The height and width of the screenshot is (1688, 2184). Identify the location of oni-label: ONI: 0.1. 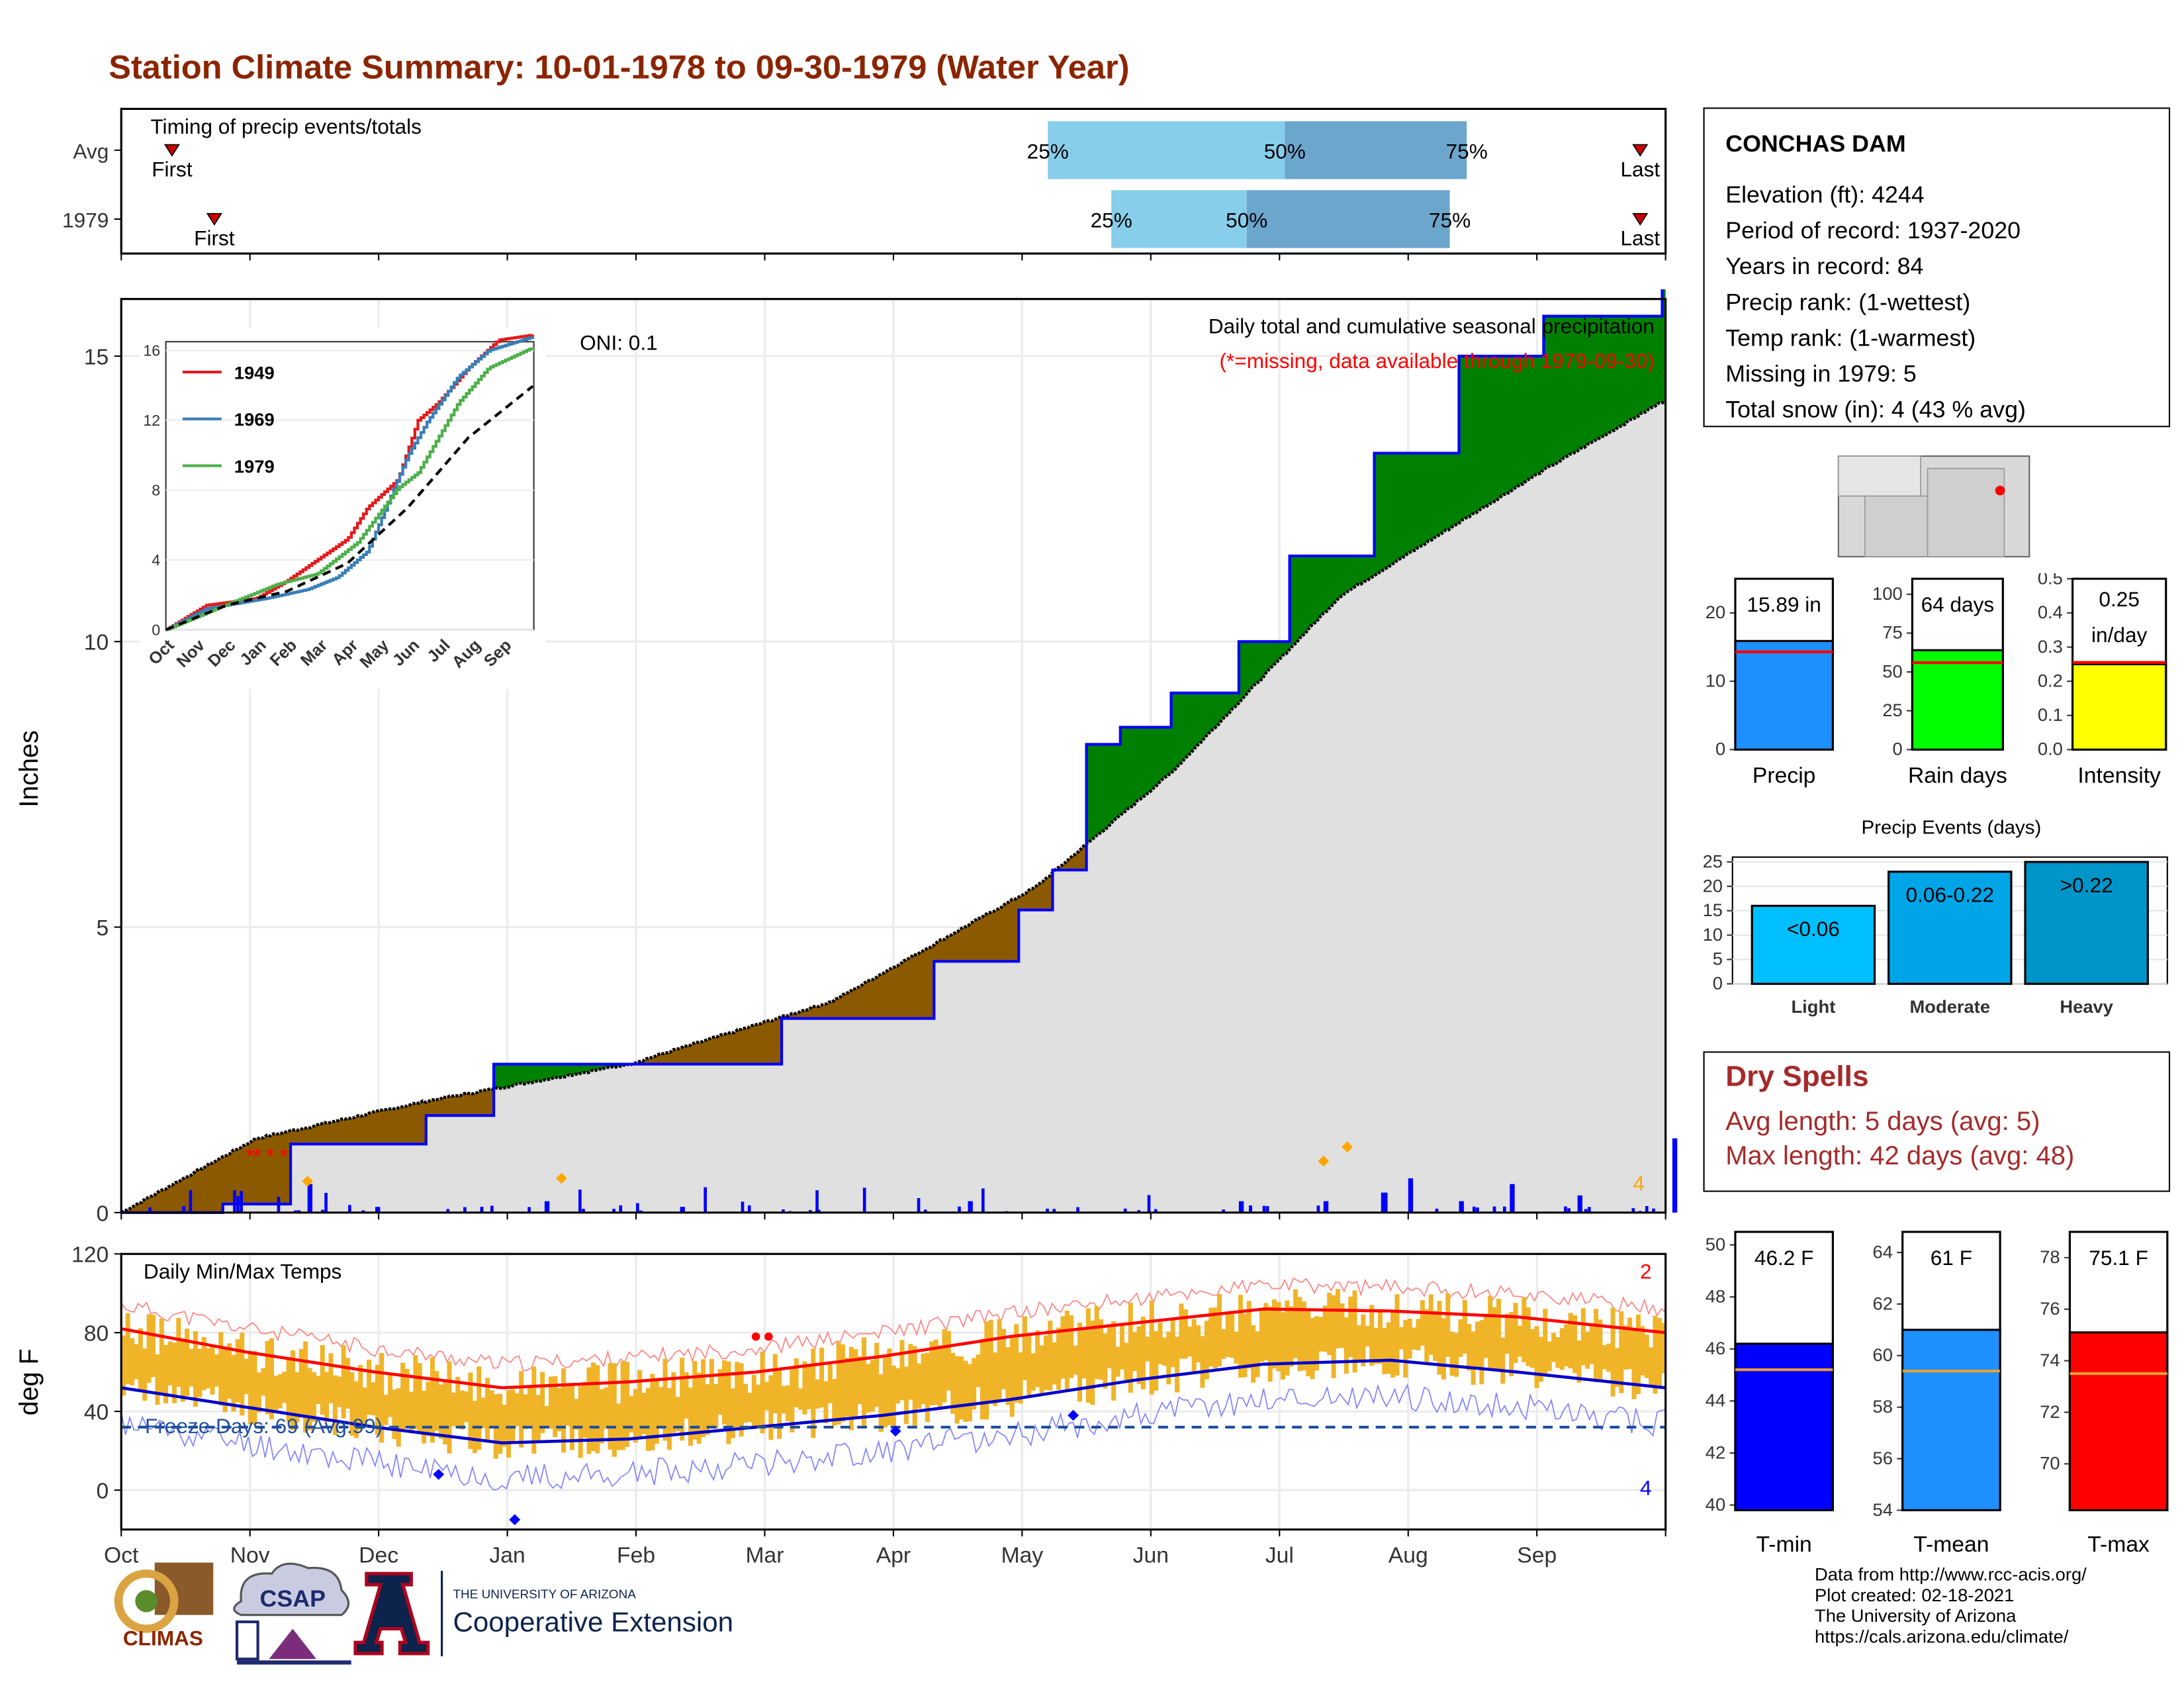
(619, 343).